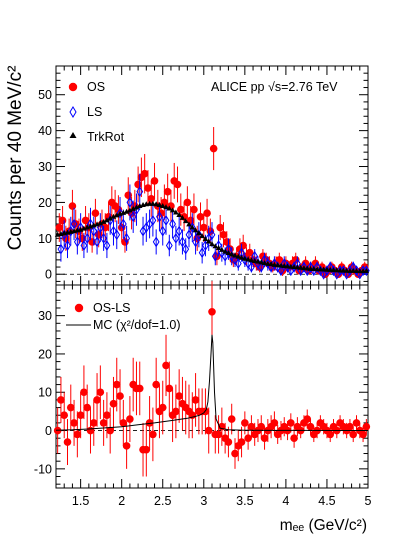 This screenshot has width=415, height=537. What do you see at coordinates (162, 501) in the screenshot?
I see `x-tick-label: 2.5` at bounding box center [162, 501].